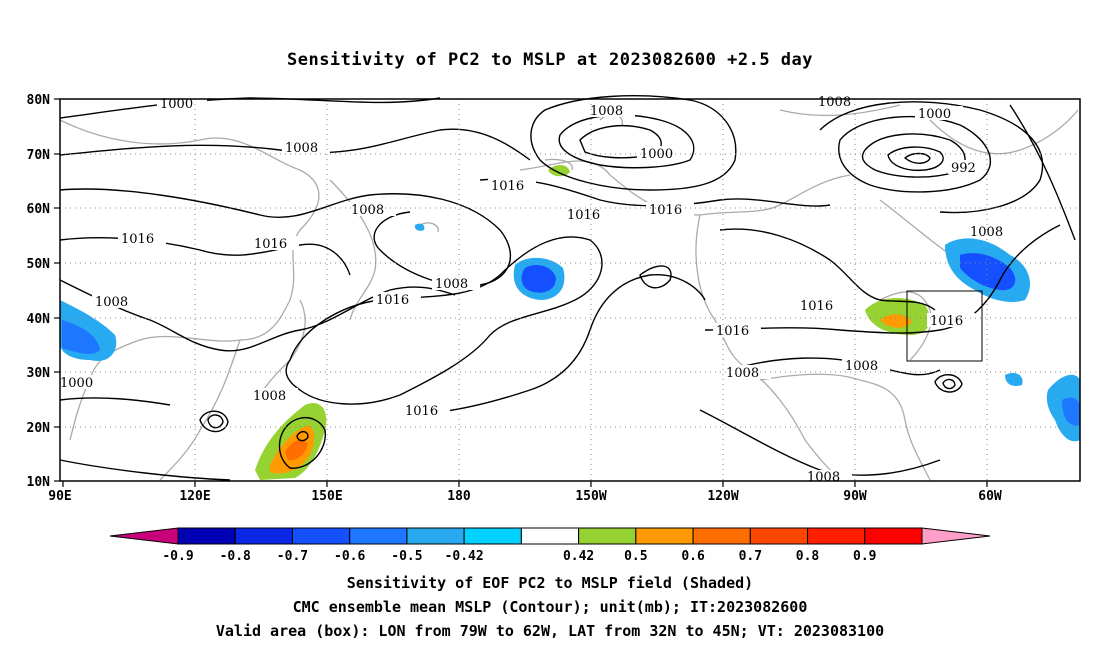 This screenshot has width=1100, height=650. What do you see at coordinates (39, 373) in the screenshot?
I see `lat-label: 30N` at bounding box center [39, 373].